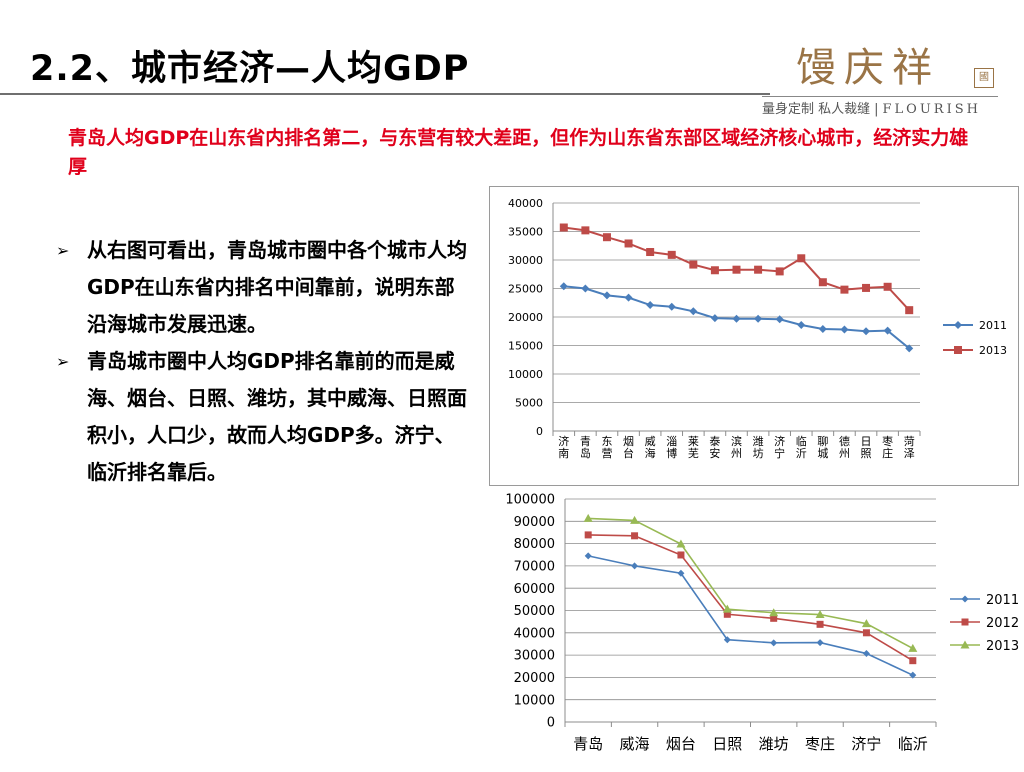 This screenshot has height=772, width=1024. What do you see at coordinates (671, 447) in the screenshot?
I see `x-tick-label: 淄博` at bounding box center [671, 447].